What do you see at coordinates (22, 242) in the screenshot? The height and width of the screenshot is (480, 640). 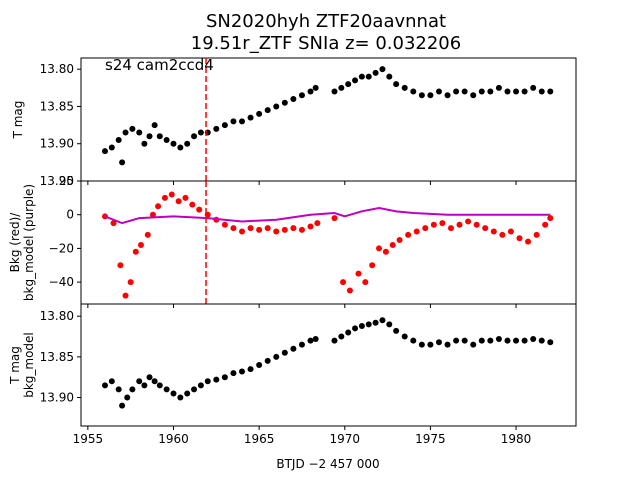 I see `y-axis-label: Bkg (red)/bkg_model (purple)` at bounding box center [22, 242].